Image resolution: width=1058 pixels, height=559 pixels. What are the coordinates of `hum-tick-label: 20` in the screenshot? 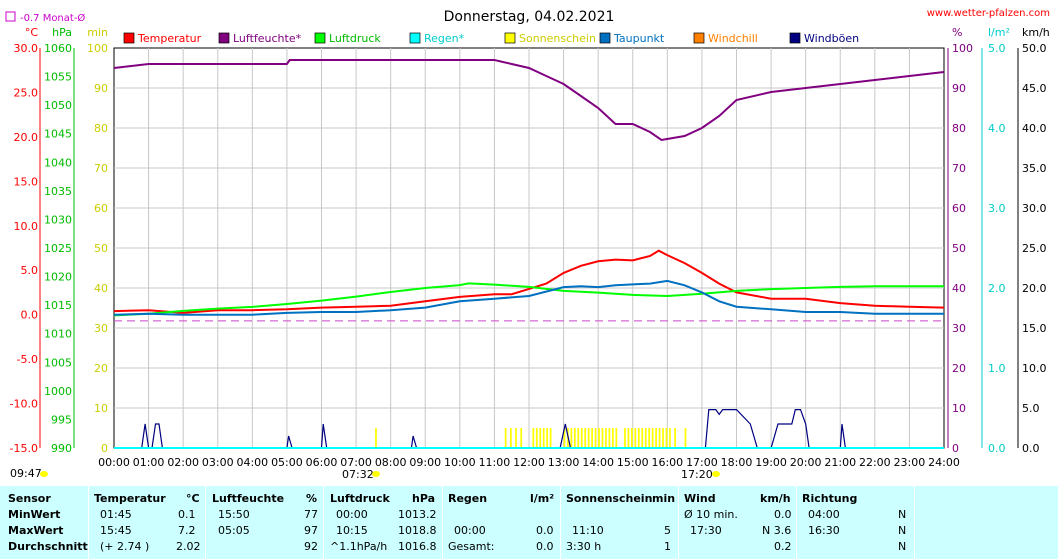 It's located at (959, 368).